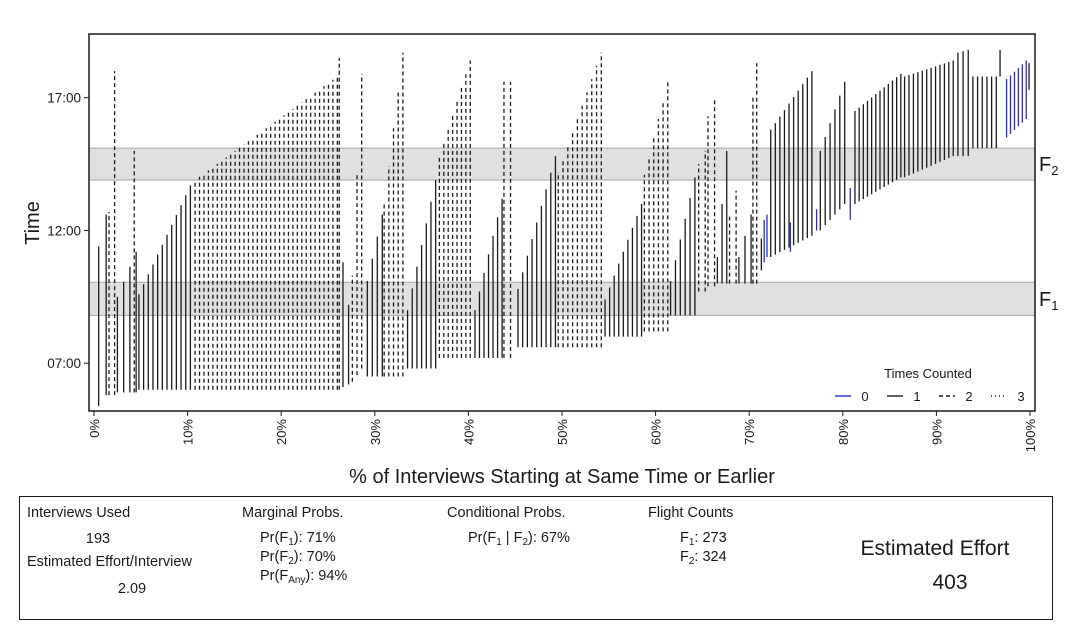 The height and width of the screenshot is (627, 1072). Describe the element at coordinates (519, 539) in the screenshot. I see `conditional-prob-f1-given-f2: Pr(F1 | F2): 67%` at that location.